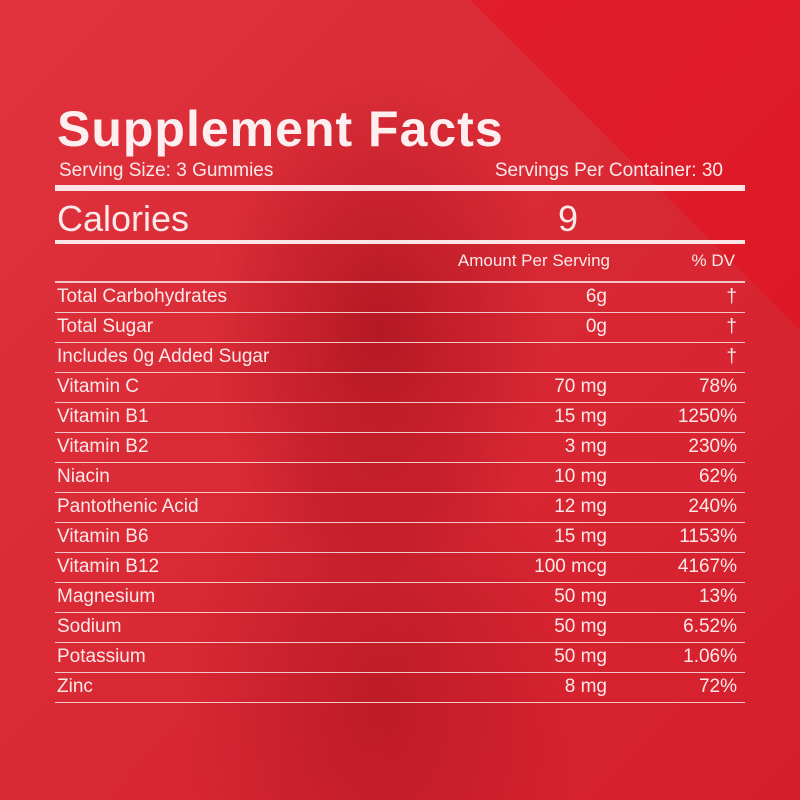  I want to click on page-title: Supplement Facts, so click(280, 129).